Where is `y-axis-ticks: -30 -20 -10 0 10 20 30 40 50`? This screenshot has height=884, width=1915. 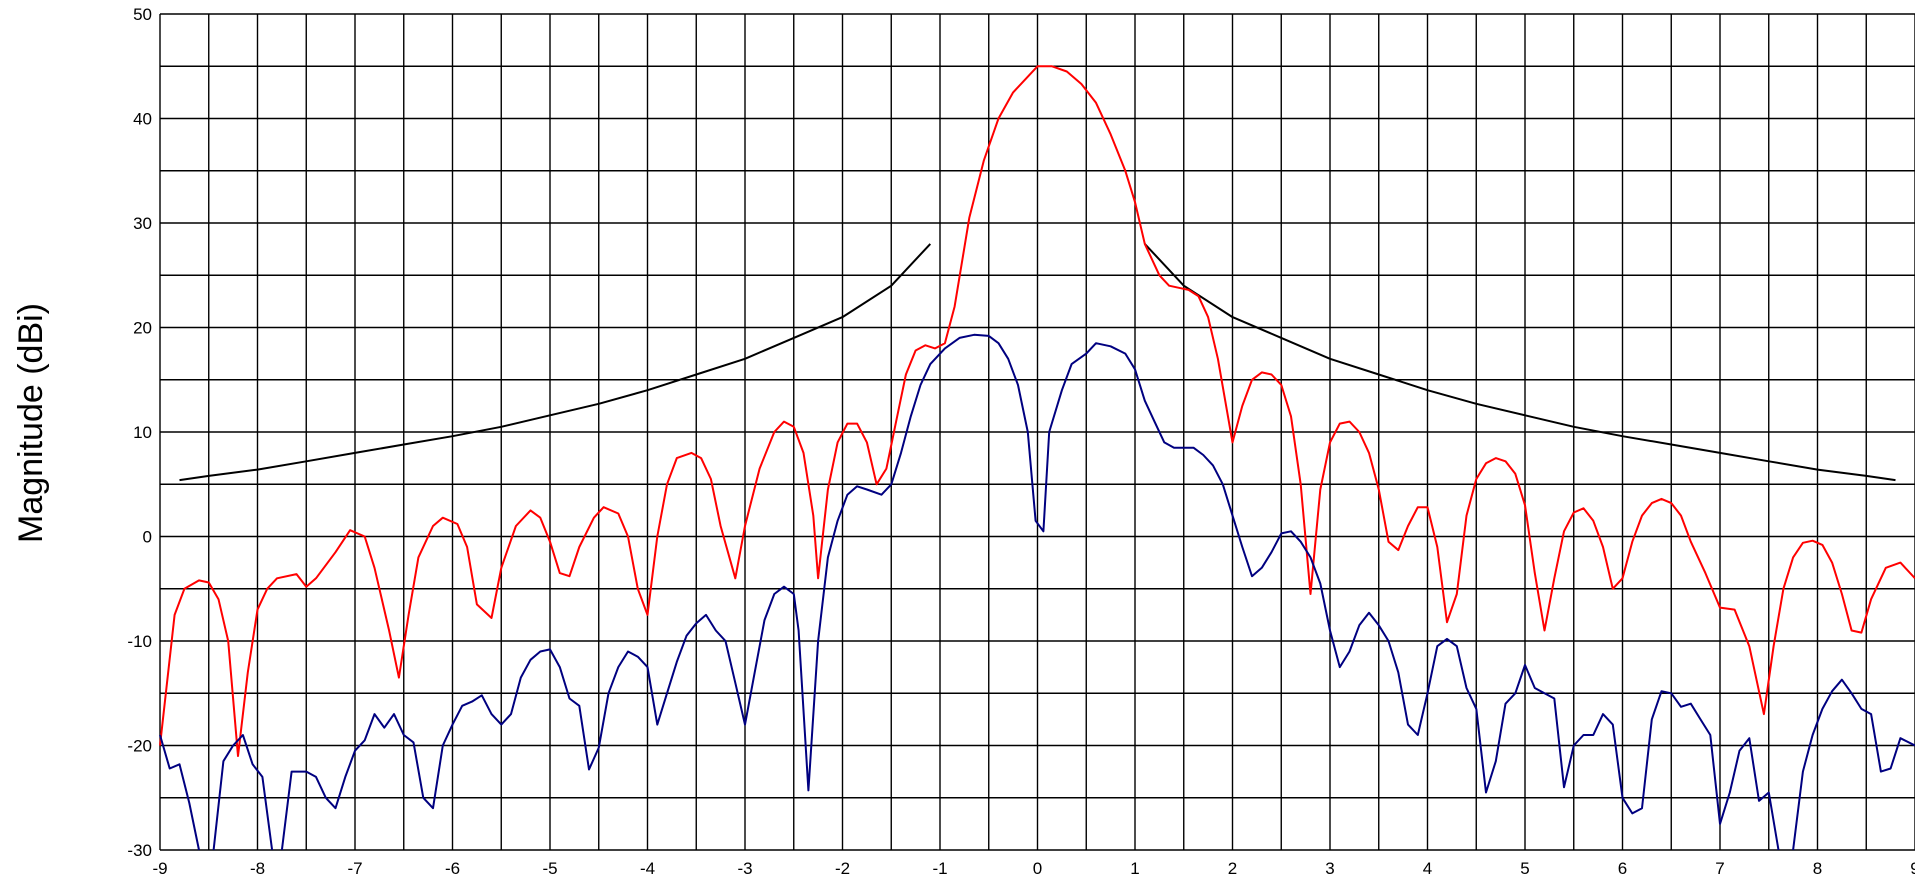
y-axis-ticks: -30 -20 -10 0 10 20 30 40 50 is located at coordinates (139, 432).